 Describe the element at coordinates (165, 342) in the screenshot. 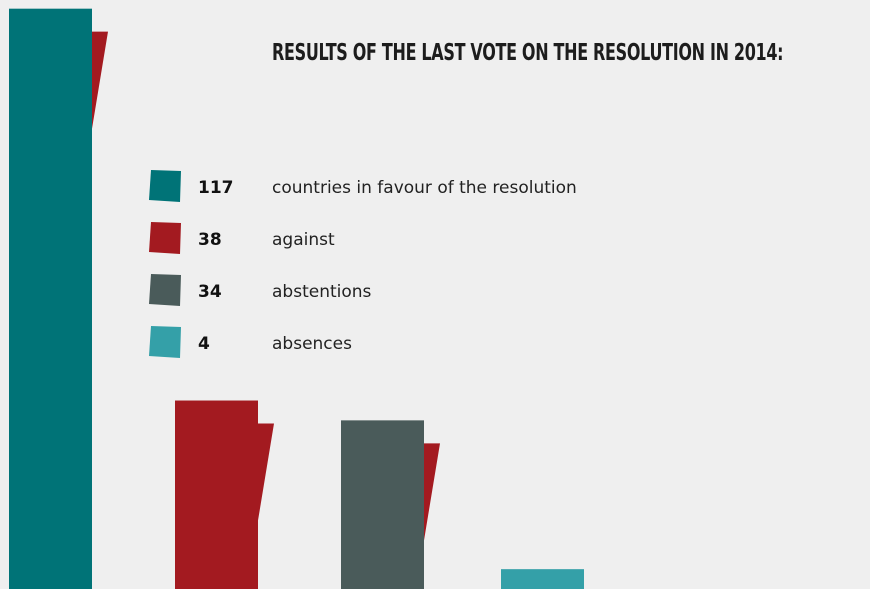

I see `legend-swatch-absences` at that location.